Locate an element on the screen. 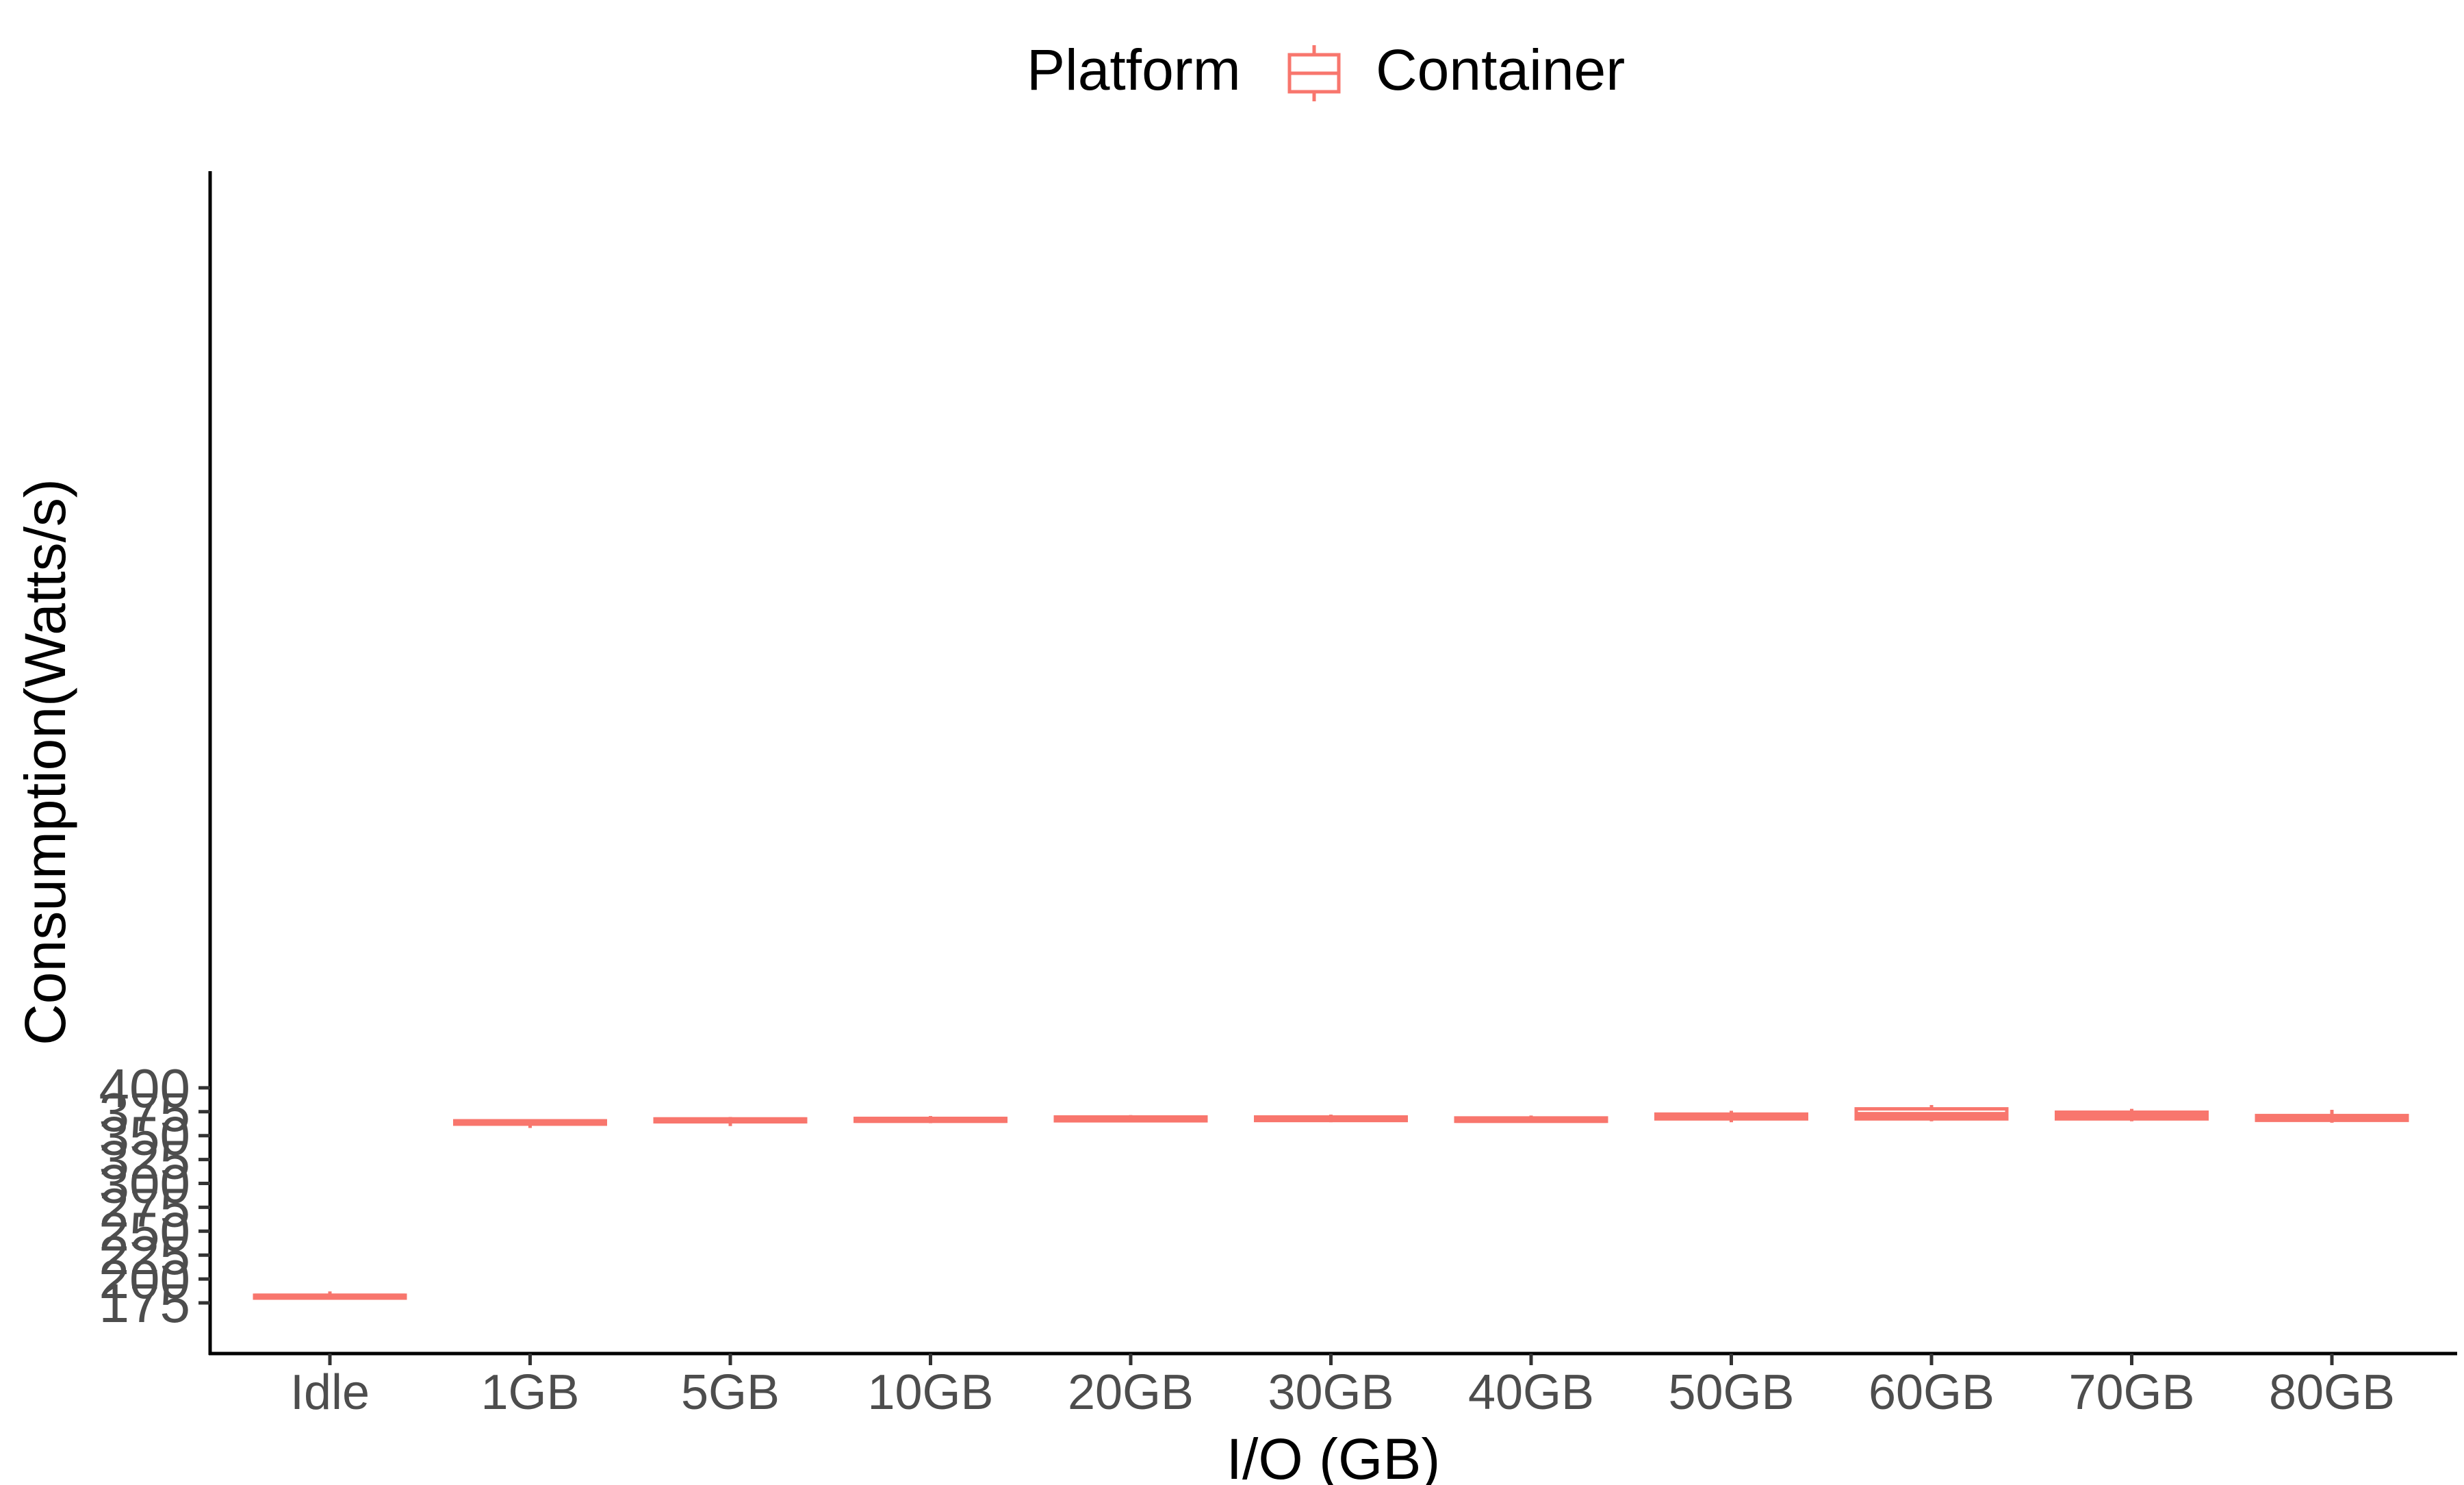 The image size is (2464, 1485). box-80gb is located at coordinates (2332, 1116).